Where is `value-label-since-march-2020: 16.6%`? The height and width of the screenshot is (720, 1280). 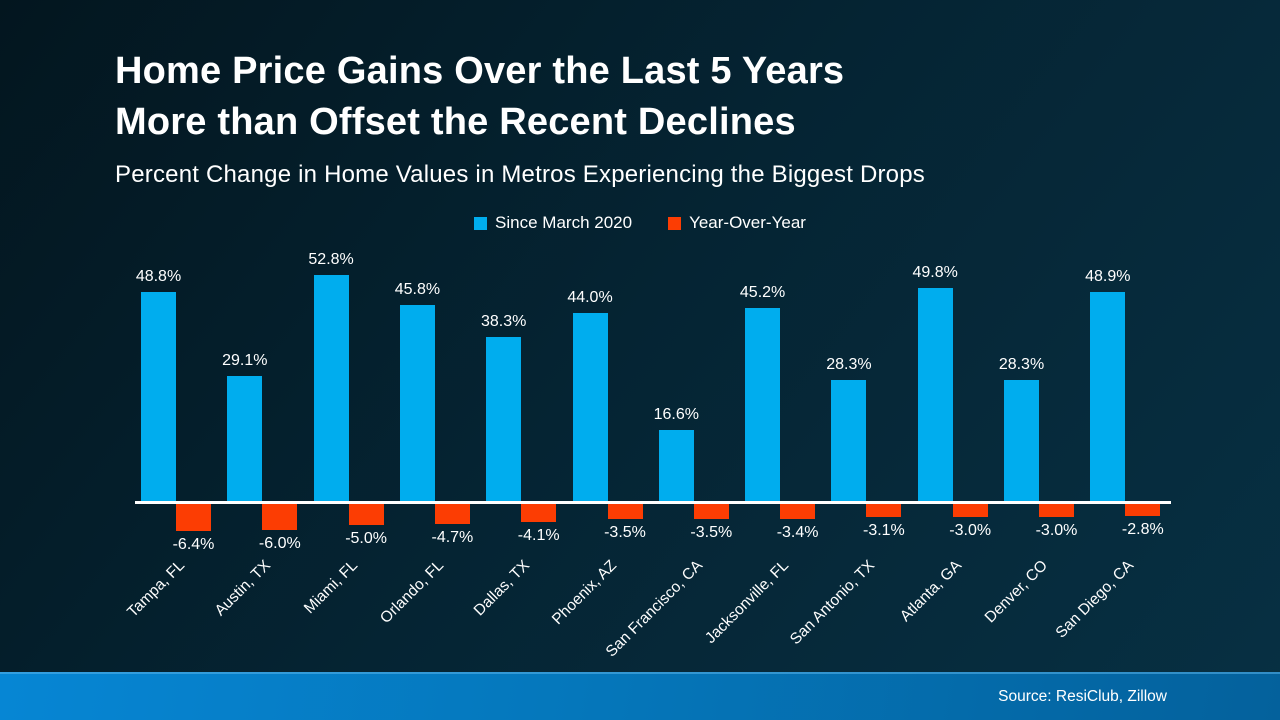
value-label-since-march-2020: 16.6% is located at coordinates (676, 414).